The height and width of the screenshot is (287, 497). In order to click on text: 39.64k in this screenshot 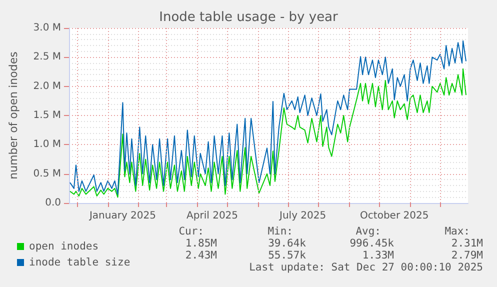, I will do `click(287, 244)`.